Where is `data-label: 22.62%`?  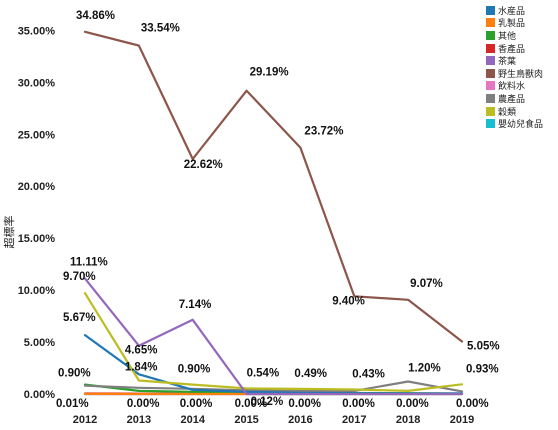 data-label: 22.62% is located at coordinates (203, 165).